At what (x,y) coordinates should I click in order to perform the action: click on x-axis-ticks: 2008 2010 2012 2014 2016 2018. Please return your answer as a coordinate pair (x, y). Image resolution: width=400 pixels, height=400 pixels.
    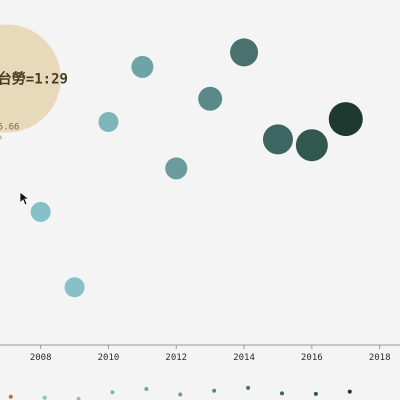
    Looking at the image, I should click on (210, 354).